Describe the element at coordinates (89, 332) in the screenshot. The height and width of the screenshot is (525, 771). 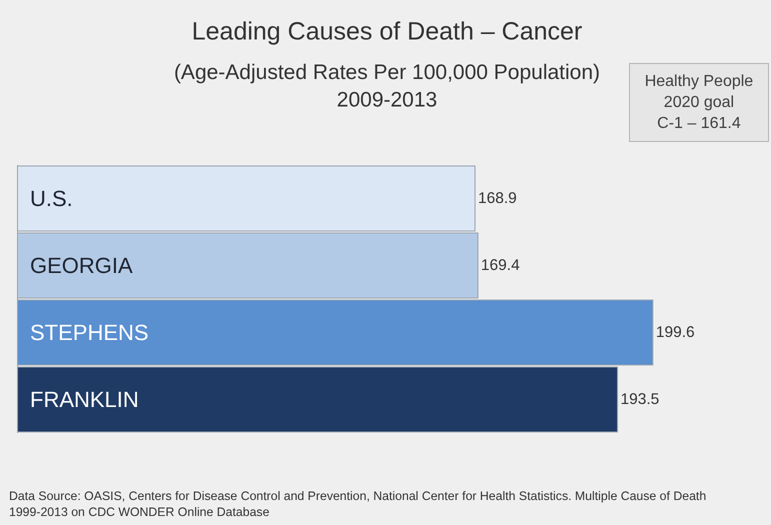
I see `y-tick-label: STEPHENS` at that location.